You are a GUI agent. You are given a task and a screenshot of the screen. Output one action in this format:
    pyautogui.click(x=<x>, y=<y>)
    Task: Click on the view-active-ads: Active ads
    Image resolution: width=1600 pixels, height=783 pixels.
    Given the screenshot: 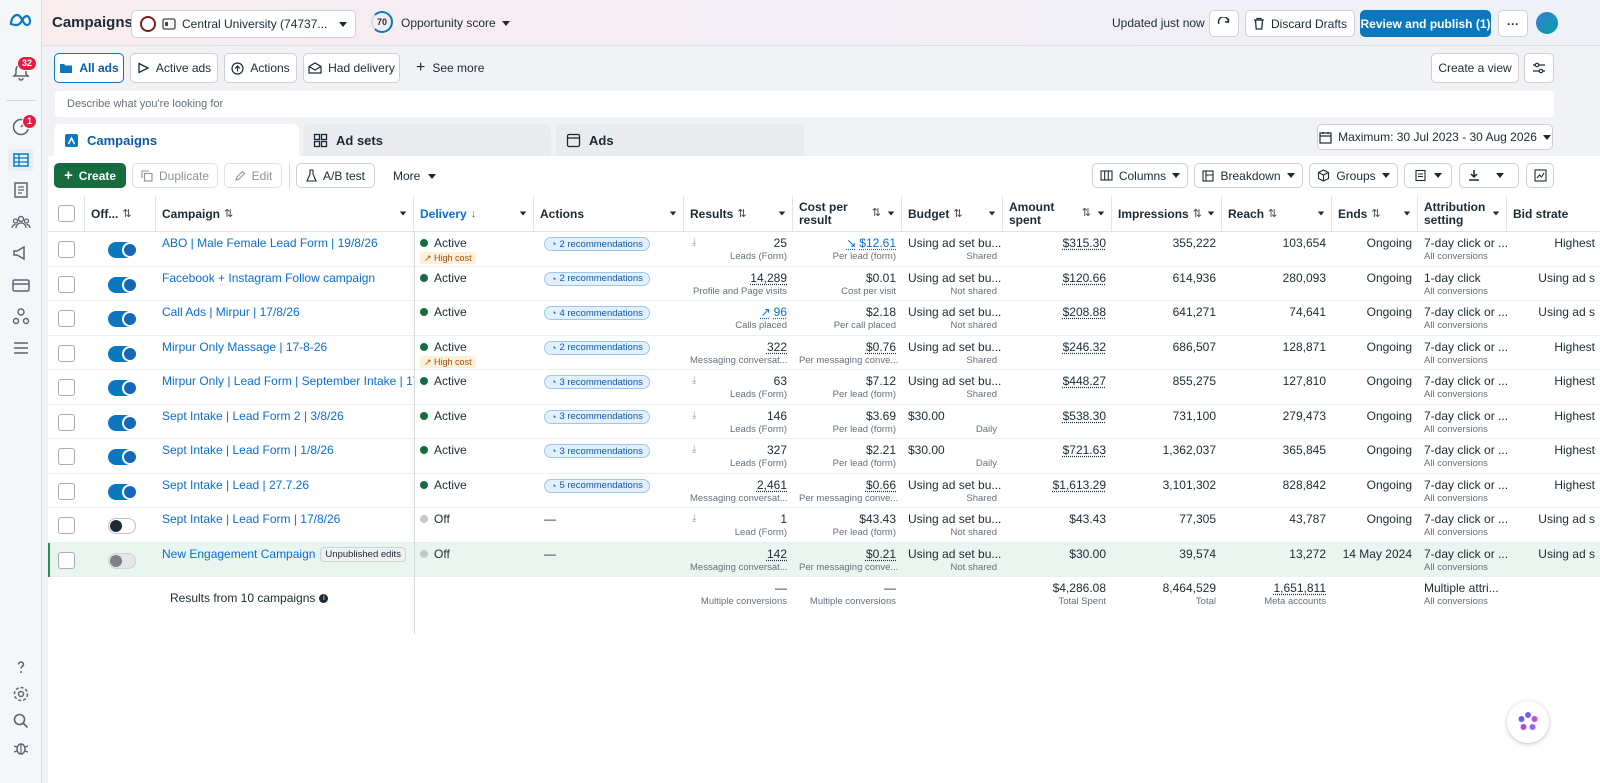 What is the action you would take?
    pyautogui.click(x=174, y=68)
    